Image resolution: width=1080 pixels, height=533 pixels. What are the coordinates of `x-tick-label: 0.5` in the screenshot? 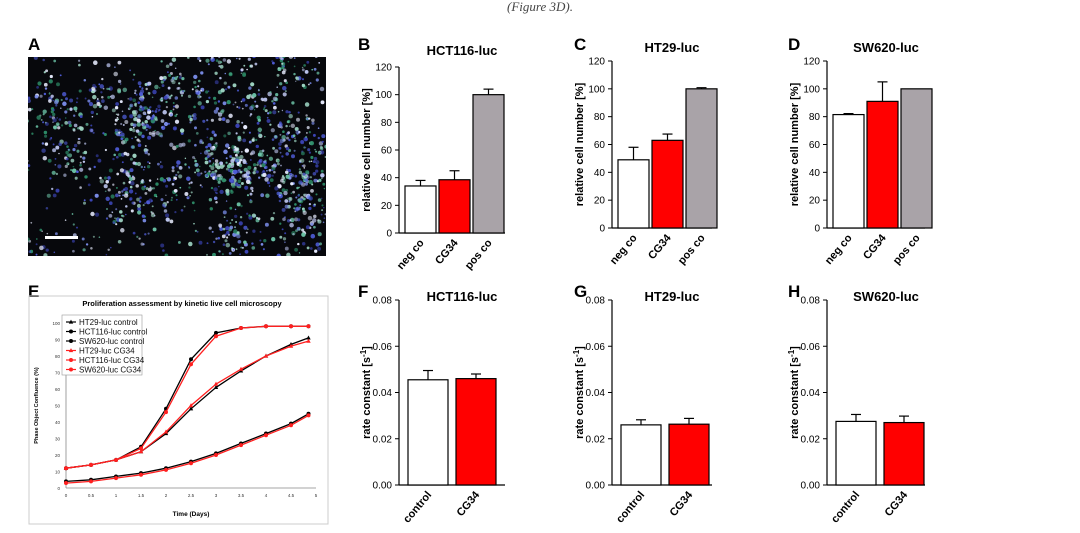 It's located at (91, 495).